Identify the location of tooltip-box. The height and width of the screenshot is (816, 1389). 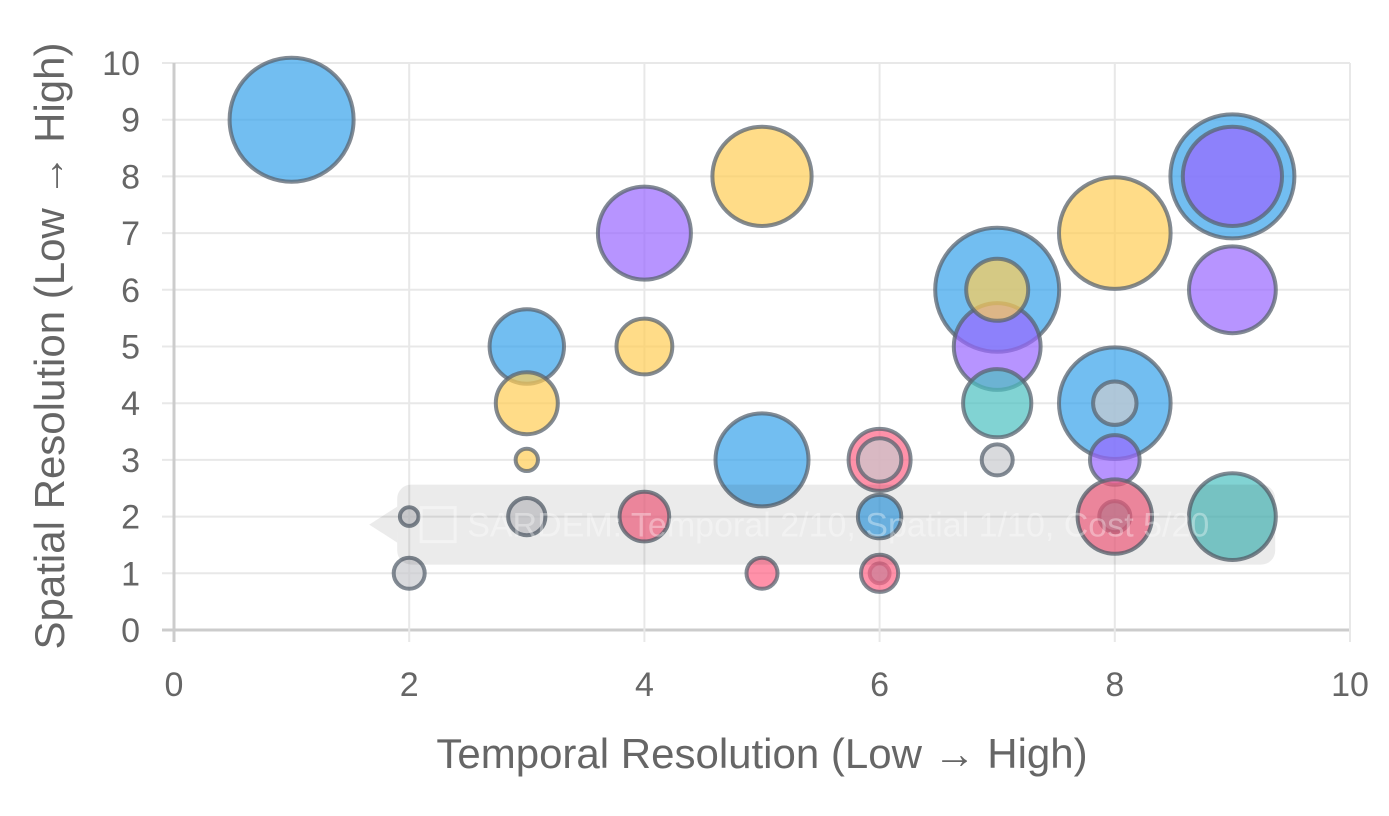
(836, 524).